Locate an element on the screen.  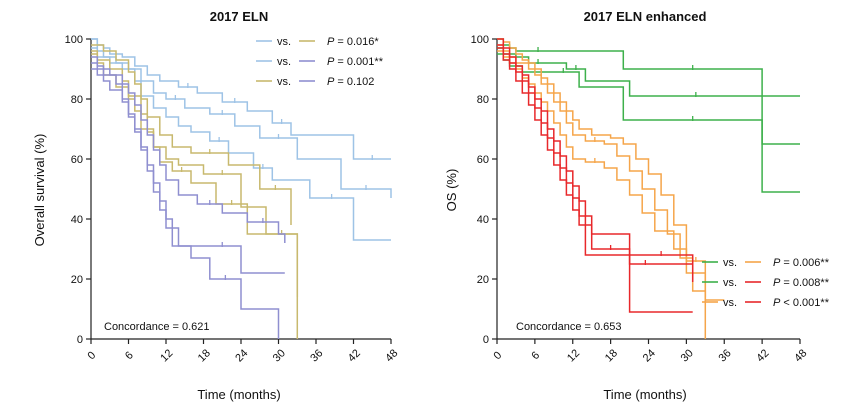
legend-p-value: P < 0.001** is located at coordinates (801, 303).